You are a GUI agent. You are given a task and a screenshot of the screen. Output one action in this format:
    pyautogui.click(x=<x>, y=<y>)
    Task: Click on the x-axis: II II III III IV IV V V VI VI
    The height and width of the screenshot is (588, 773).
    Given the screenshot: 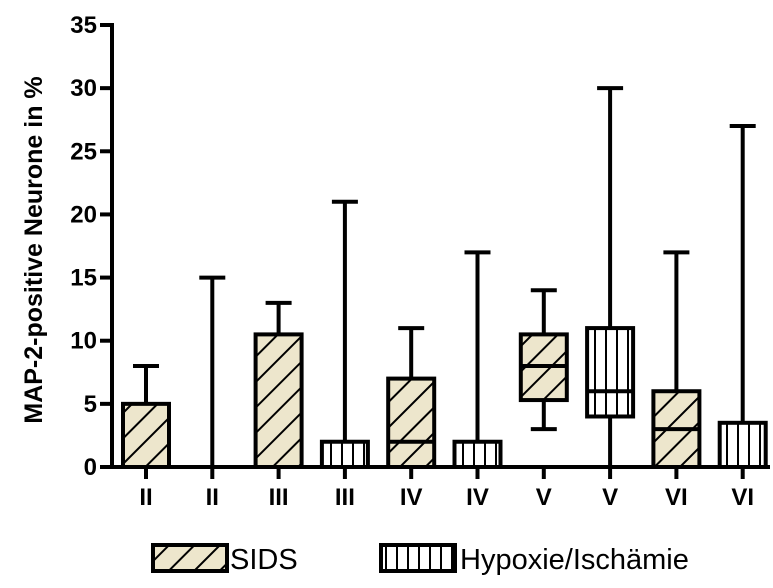 What is the action you would take?
    pyautogui.click(x=440, y=488)
    